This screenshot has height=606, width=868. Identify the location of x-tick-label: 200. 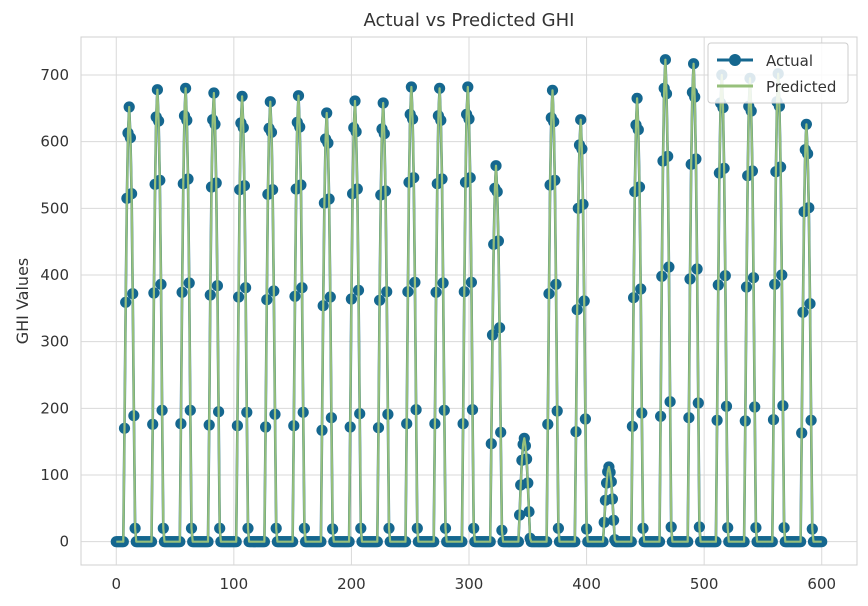
(351, 584).